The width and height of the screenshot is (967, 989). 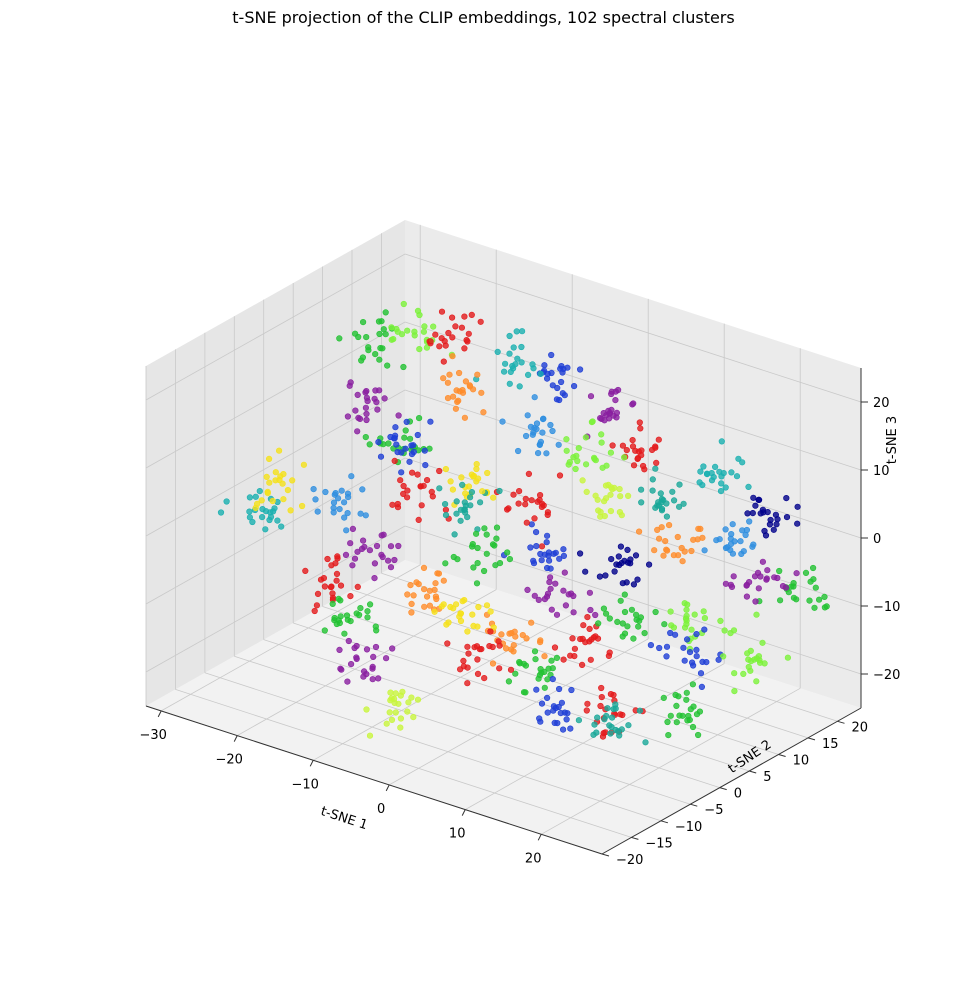 What do you see at coordinates (275, 463) in the screenshot?
I see `grid-line-z-side` at bounding box center [275, 463].